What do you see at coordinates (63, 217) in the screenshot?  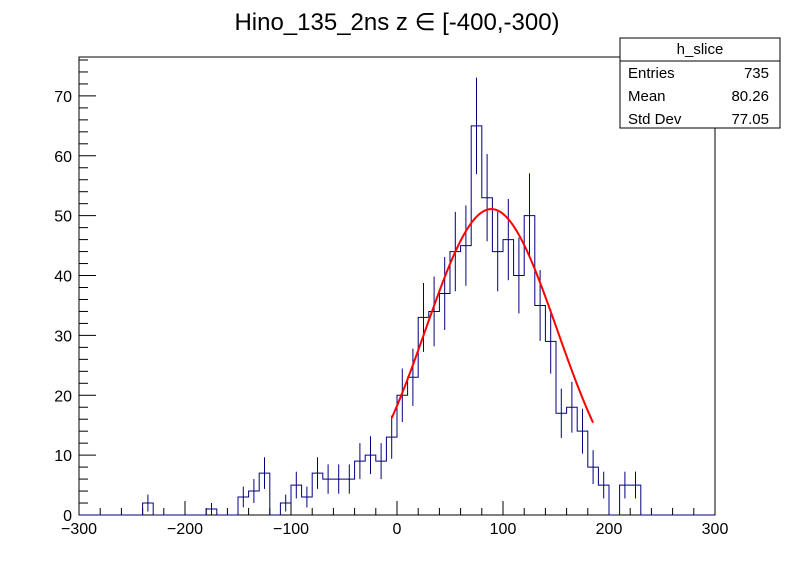 I see `y-tick-label: 50` at bounding box center [63, 217].